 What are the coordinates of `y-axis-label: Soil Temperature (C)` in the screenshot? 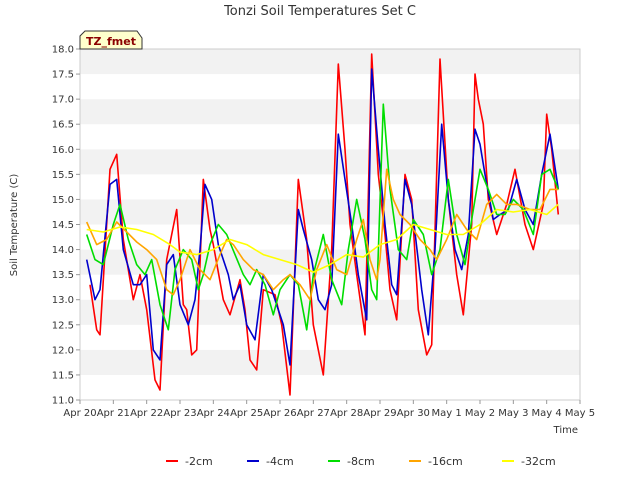 It's located at (14, 225).